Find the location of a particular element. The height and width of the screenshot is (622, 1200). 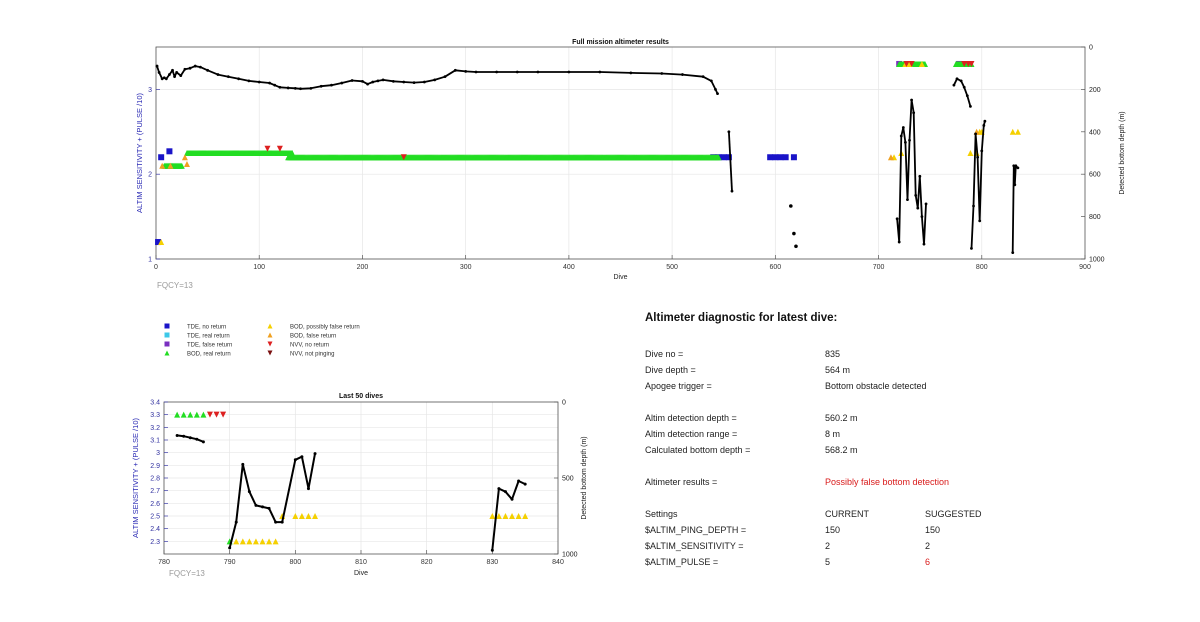

y-tick-label: 2.5 is located at coordinates (155, 517).